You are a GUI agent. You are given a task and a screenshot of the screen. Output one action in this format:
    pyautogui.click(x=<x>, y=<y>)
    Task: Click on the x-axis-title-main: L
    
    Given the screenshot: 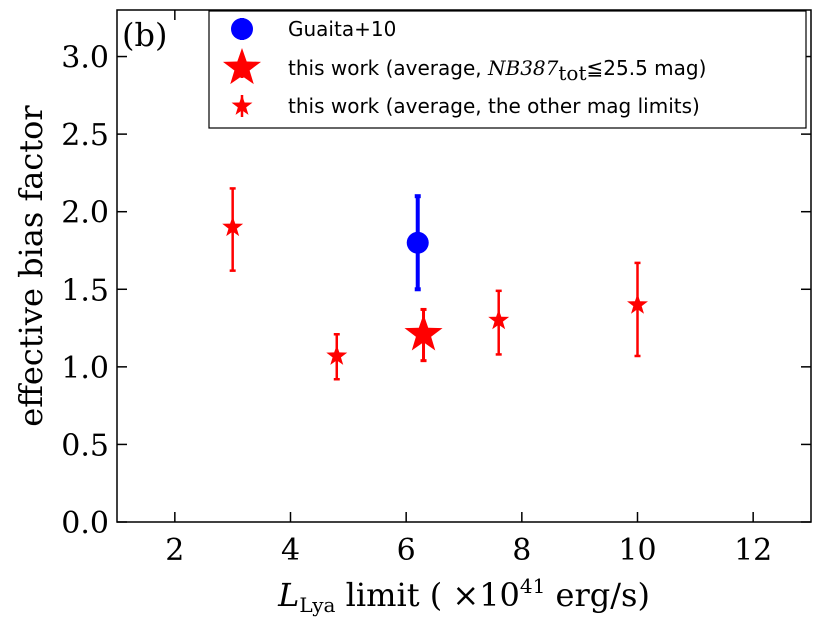 What is the action you would take?
    pyautogui.click(x=288, y=595)
    